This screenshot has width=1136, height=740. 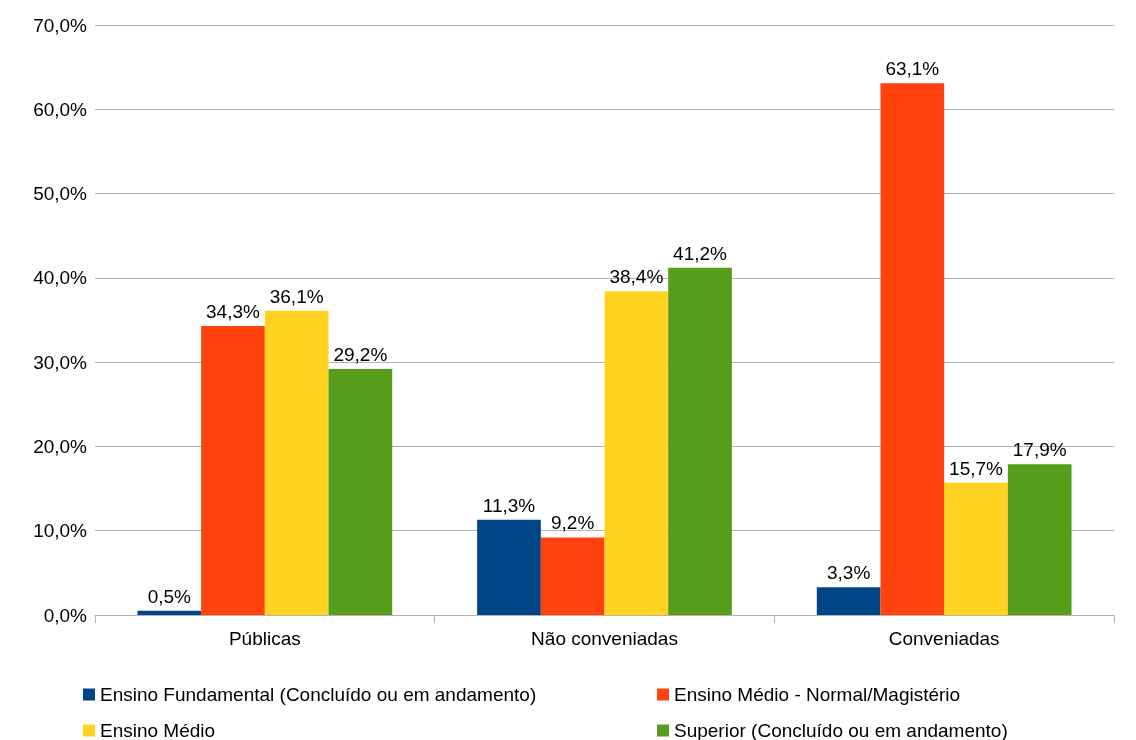 What do you see at coordinates (60, 25) in the screenshot?
I see `y-tick-label: 70,0%` at bounding box center [60, 25].